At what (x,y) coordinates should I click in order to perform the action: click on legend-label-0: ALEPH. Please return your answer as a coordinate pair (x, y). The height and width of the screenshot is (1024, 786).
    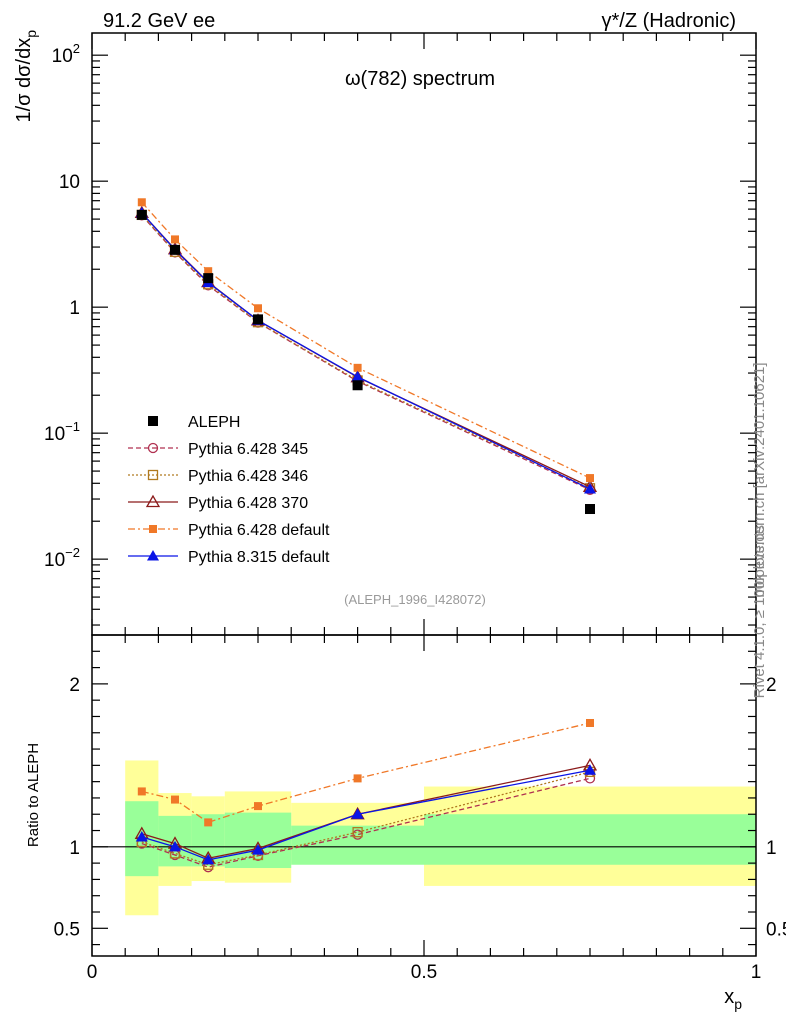
    Looking at the image, I should click on (214, 422).